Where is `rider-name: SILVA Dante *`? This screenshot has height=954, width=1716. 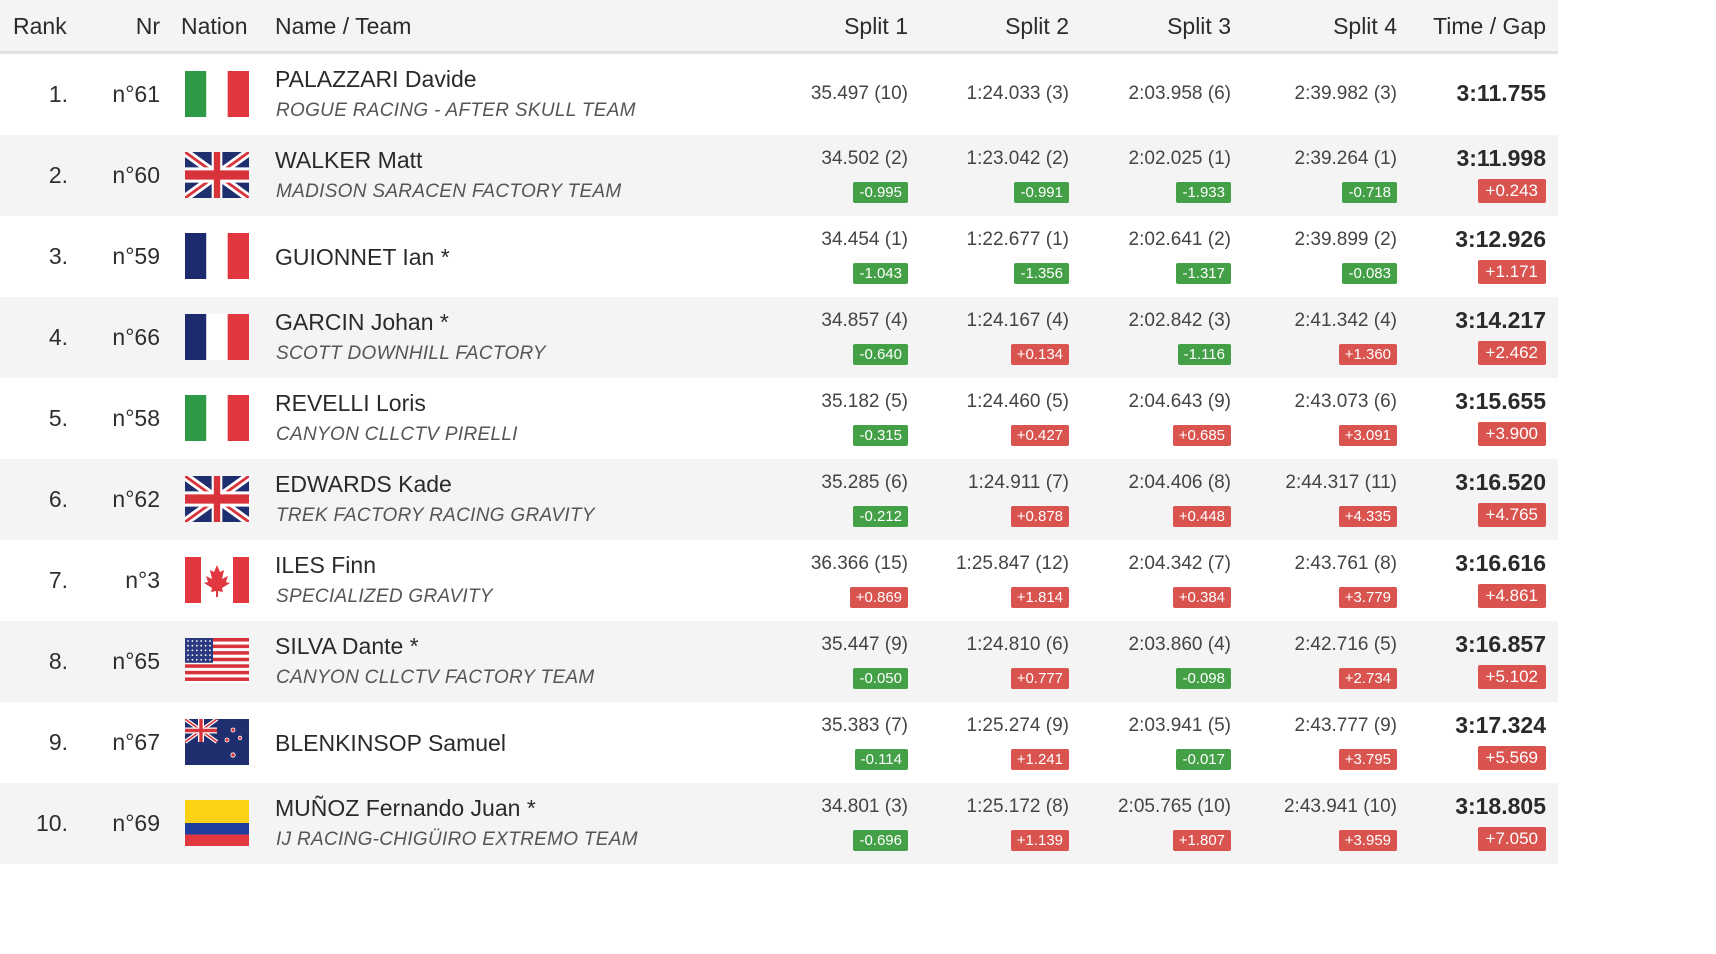
rider-name: SILVA Dante * is located at coordinates (347, 646).